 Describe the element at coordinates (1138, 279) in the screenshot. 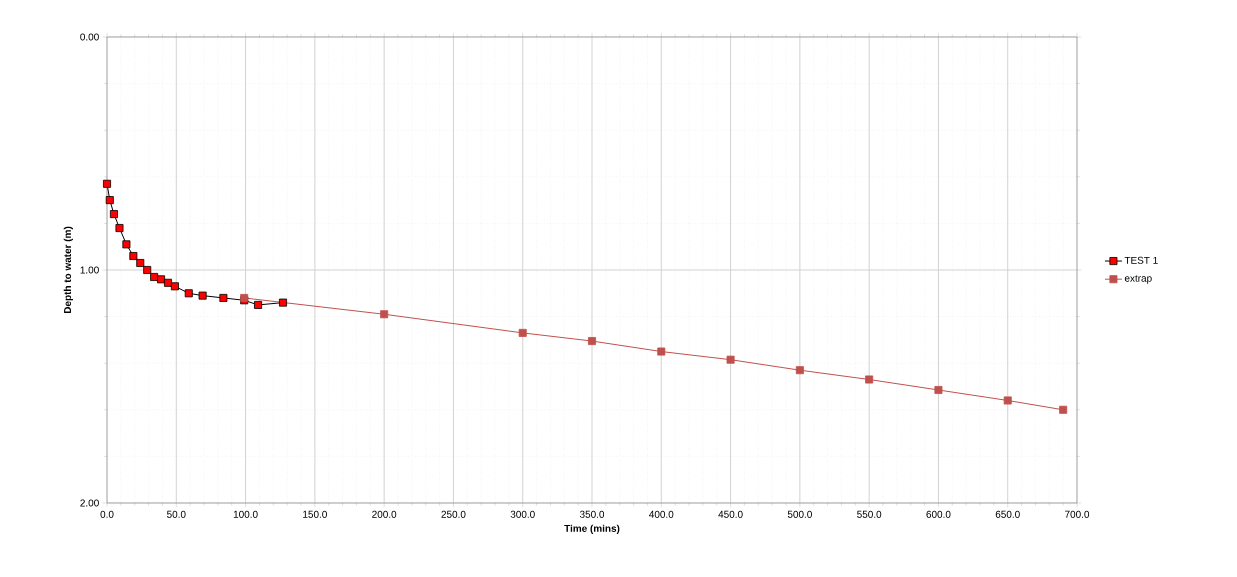

I see `legend-label: extrap` at that location.